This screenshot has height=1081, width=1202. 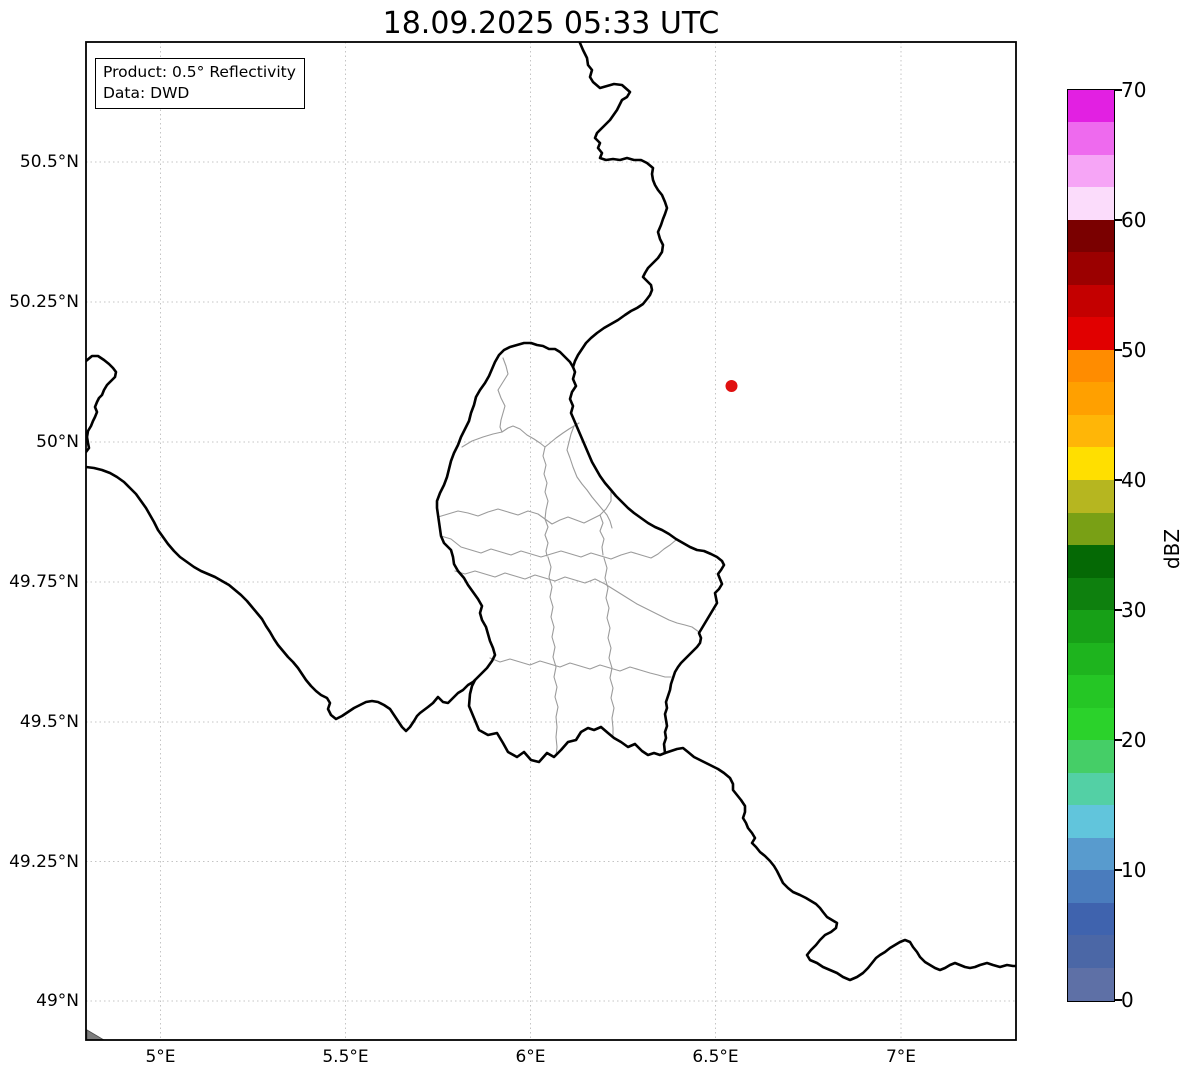 What do you see at coordinates (44, 302) in the screenshot?
I see `y-tick-label: 50.25°N` at bounding box center [44, 302].